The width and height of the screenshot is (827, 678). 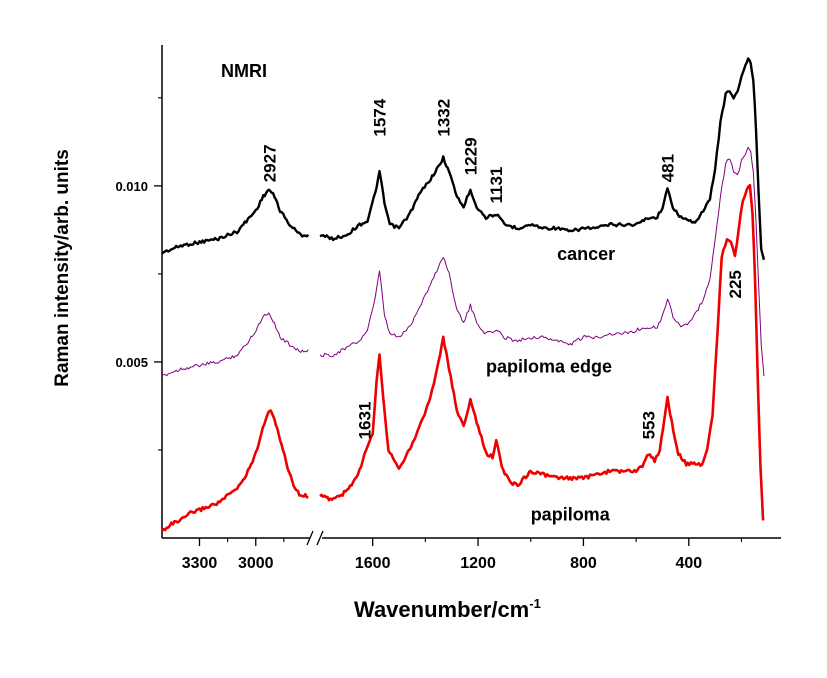 What do you see at coordinates (373, 563) in the screenshot?
I see `x-tick-label: 1600` at bounding box center [373, 563].